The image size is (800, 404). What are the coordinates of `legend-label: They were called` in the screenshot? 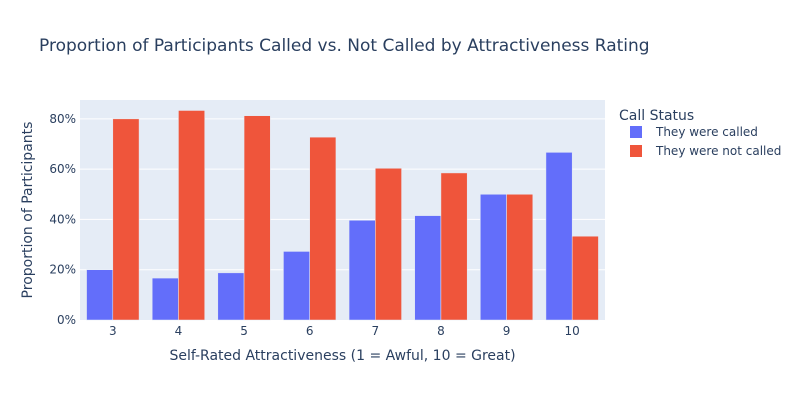 It's located at (706, 132).